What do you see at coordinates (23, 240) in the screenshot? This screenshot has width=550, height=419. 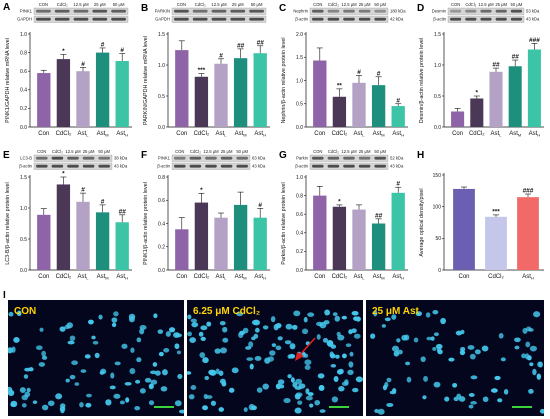 I see `y-tick-label: 0.5` at bounding box center [23, 240].